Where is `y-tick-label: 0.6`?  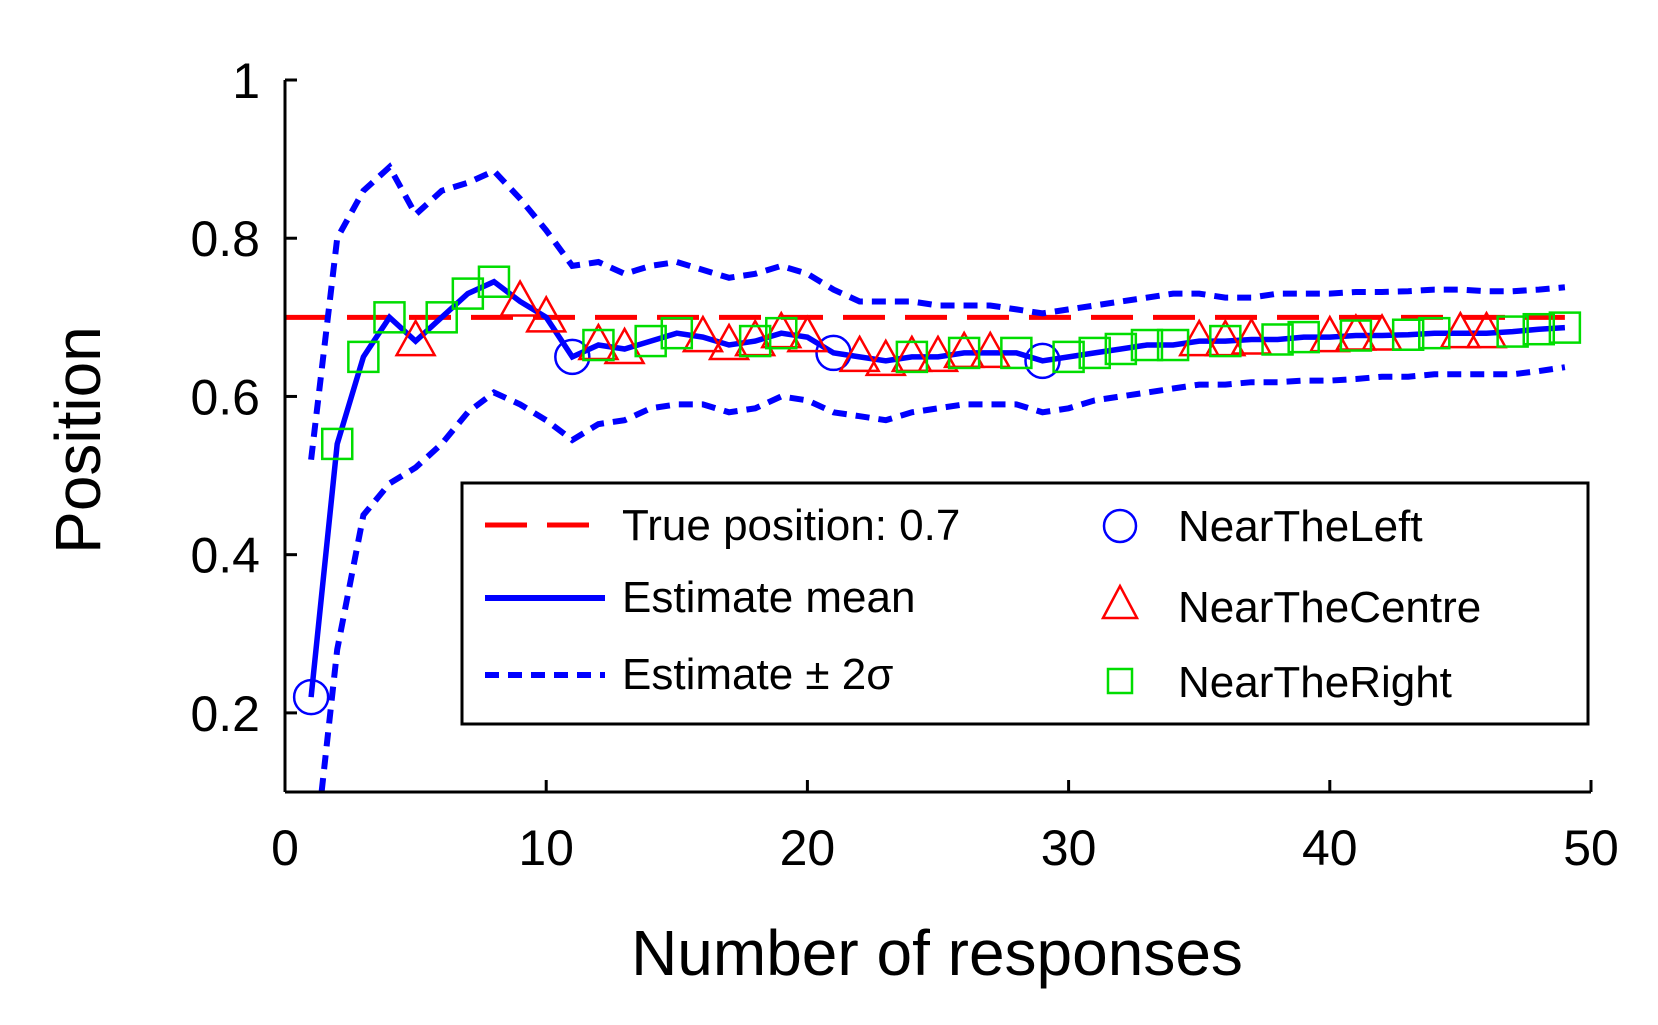 y-tick-label: 0.6 is located at coordinates (225, 397).